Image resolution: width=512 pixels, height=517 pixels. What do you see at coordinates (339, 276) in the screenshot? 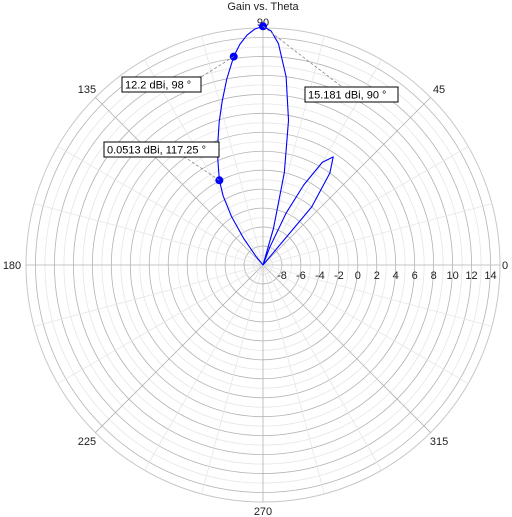
I see `radial-tick-label: -2` at bounding box center [339, 276].